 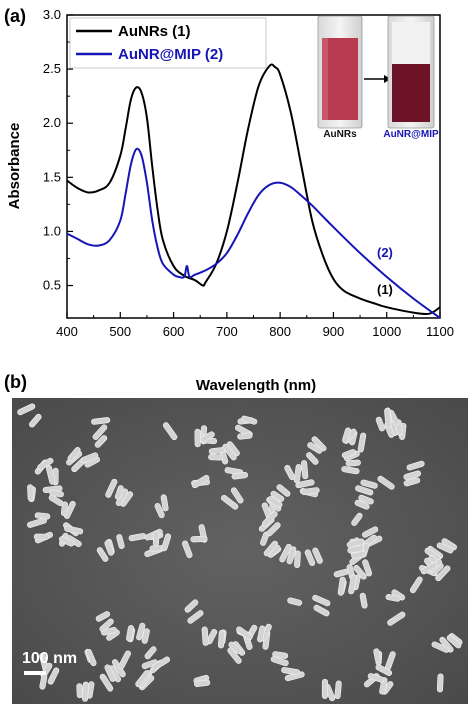 What do you see at coordinates (15, 16) in the screenshot?
I see `panel-a-label: (a)` at bounding box center [15, 16].